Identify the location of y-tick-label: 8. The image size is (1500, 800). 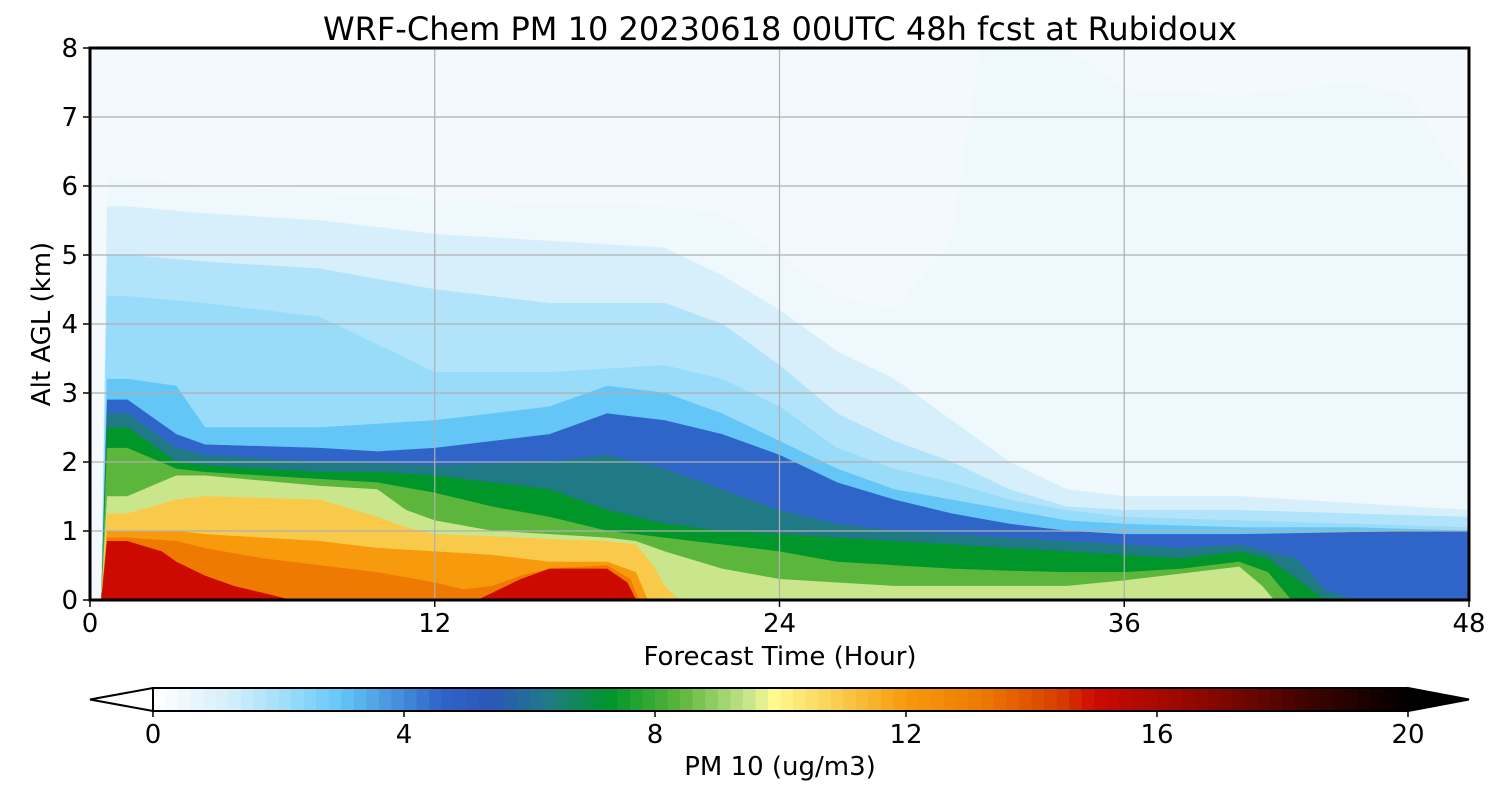
(69, 49).